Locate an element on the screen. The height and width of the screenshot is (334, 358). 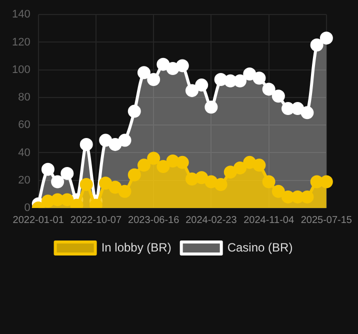
x-tick-label: 2025-07-15 is located at coordinates (326, 220).